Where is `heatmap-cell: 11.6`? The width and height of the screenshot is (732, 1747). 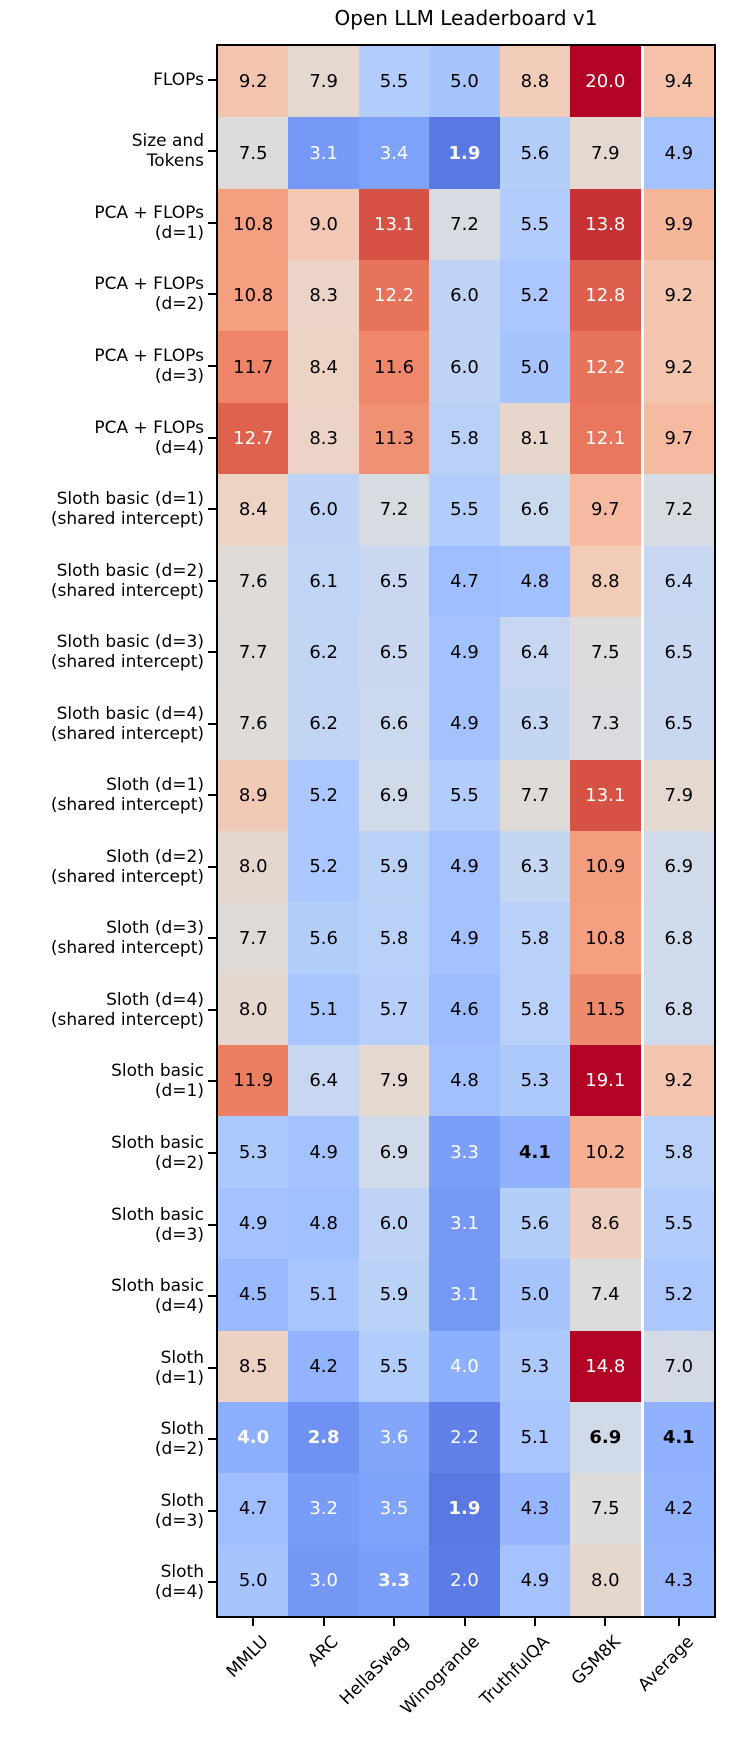
heatmap-cell: 11.6 is located at coordinates (394, 367).